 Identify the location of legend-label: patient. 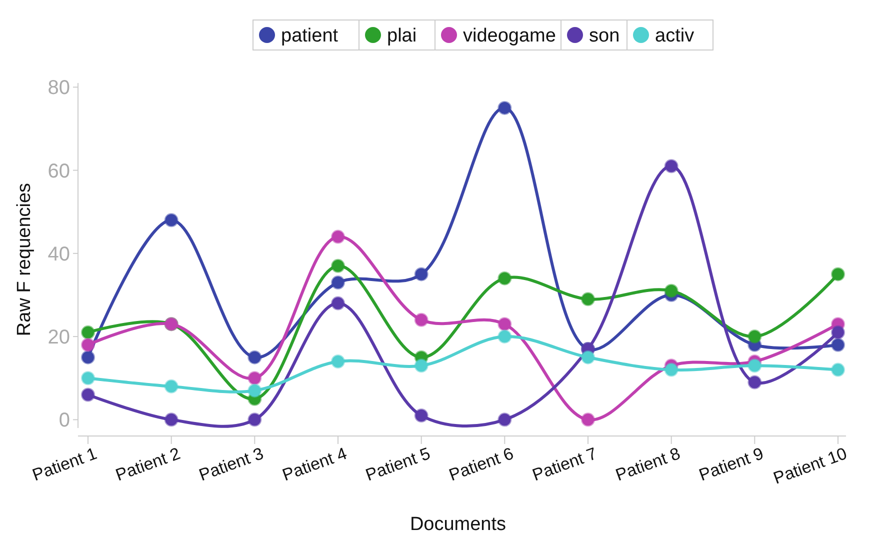
(310, 36).